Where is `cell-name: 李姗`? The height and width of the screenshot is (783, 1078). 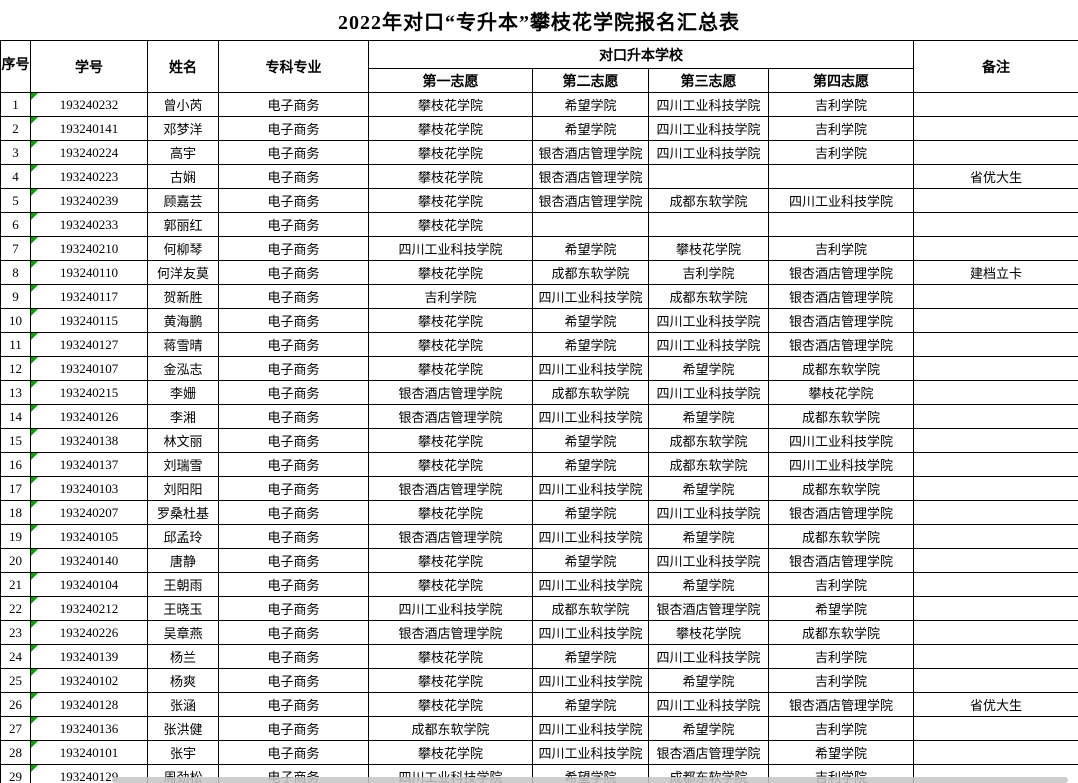
cell-name: 李姗 is located at coordinates (183, 392).